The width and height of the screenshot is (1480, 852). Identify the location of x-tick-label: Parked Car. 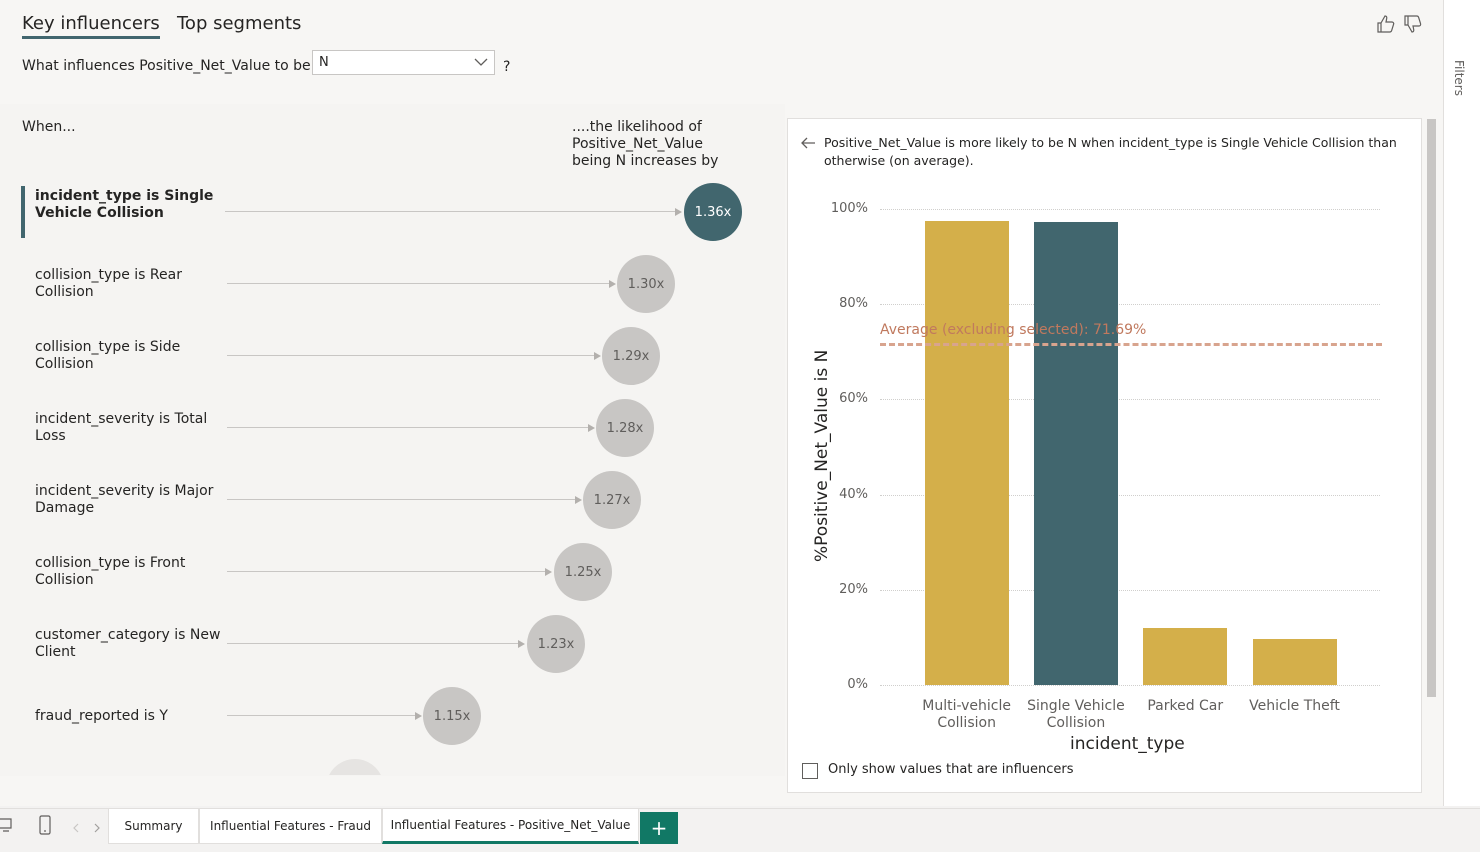
(1185, 706).